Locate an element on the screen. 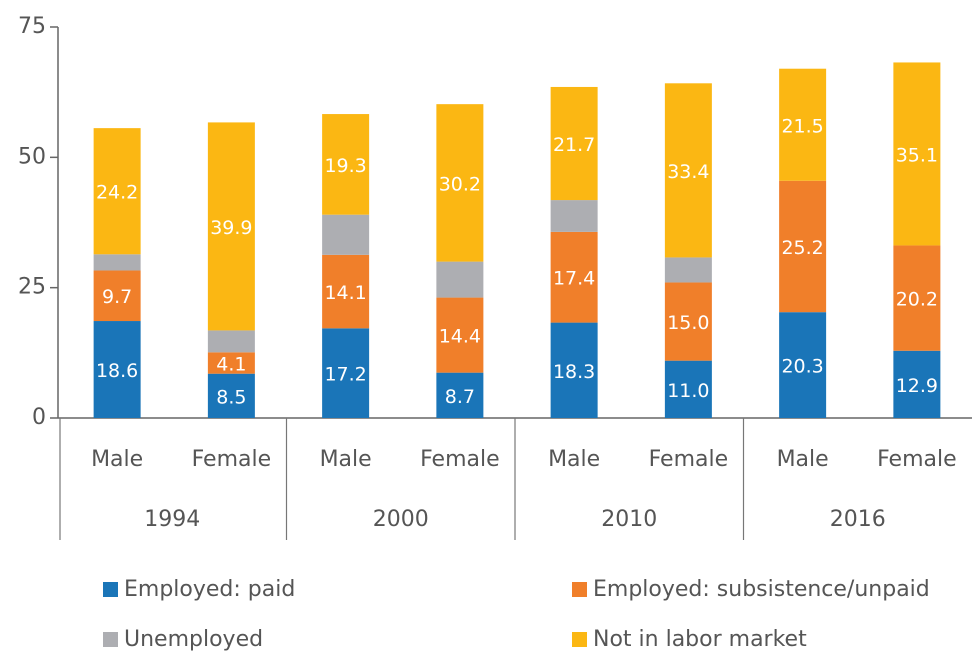 This screenshot has width=972, height=655. y-tick-label: 50 is located at coordinates (32, 156).